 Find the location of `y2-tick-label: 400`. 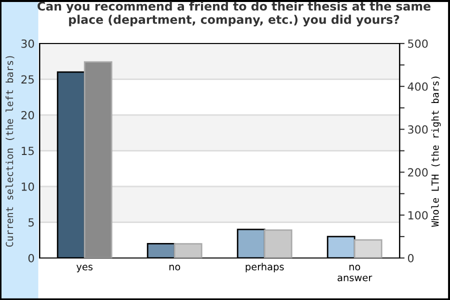

y2-tick-label: 400 is located at coordinates (418, 86).